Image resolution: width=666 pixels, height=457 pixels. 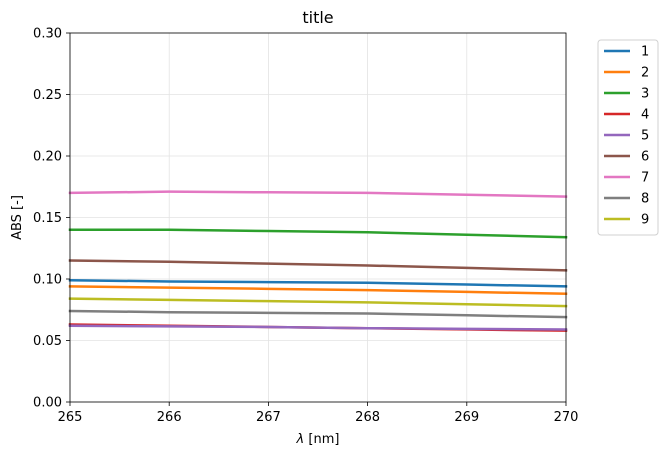 What do you see at coordinates (645, 157) in the screenshot?
I see `legend-label-6: 6` at bounding box center [645, 157].